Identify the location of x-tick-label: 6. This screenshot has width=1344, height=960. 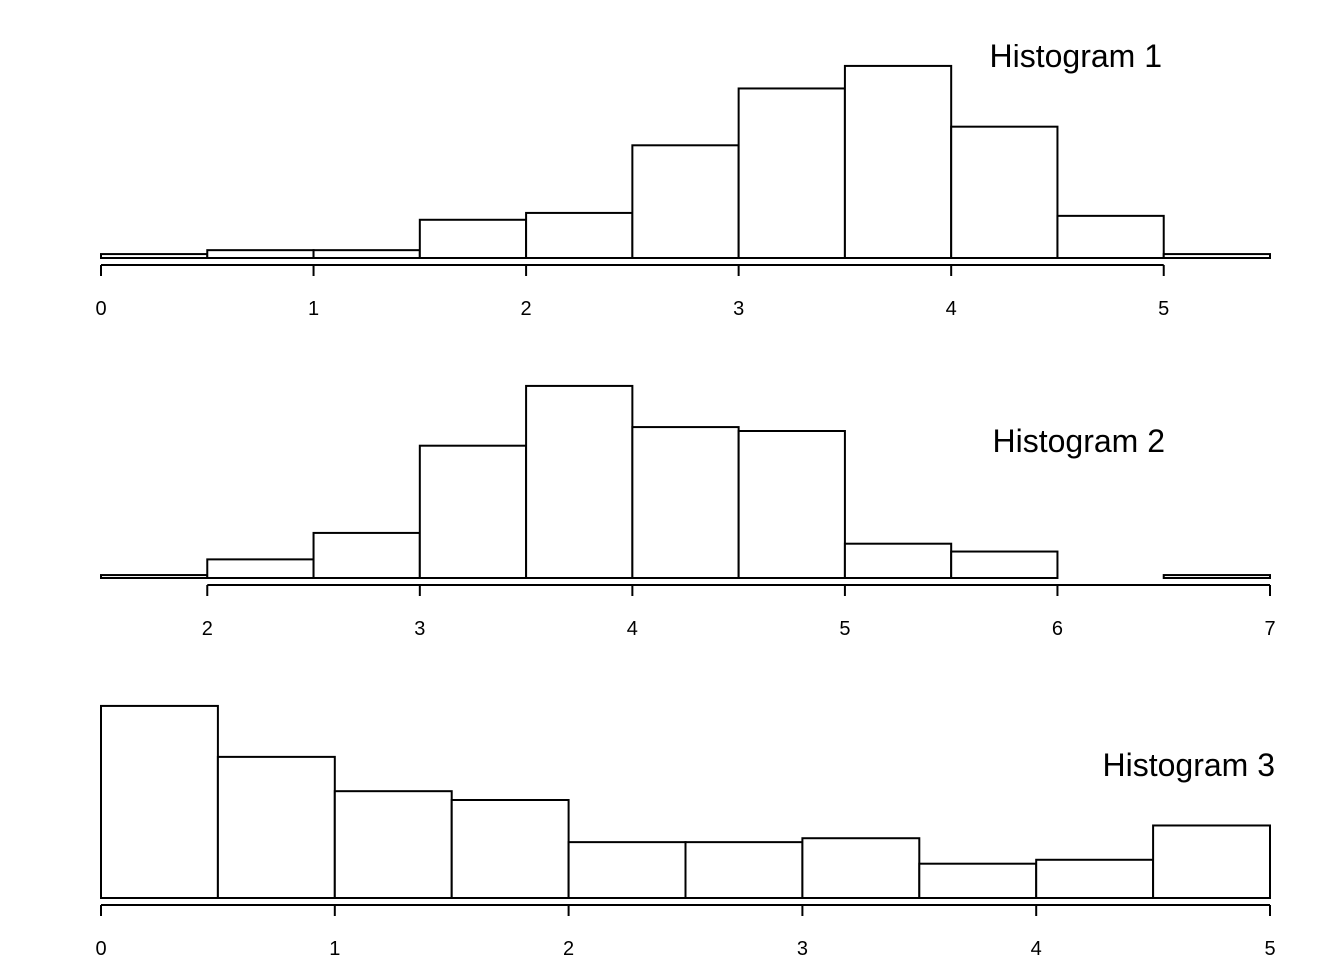
(1057, 629).